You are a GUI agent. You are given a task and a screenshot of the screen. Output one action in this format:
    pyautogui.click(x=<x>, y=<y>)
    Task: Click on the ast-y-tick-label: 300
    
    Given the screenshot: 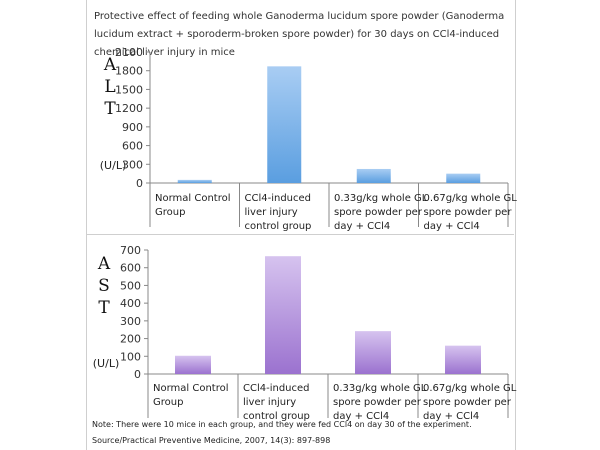 What is the action you would take?
    pyautogui.click(x=130, y=321)
    